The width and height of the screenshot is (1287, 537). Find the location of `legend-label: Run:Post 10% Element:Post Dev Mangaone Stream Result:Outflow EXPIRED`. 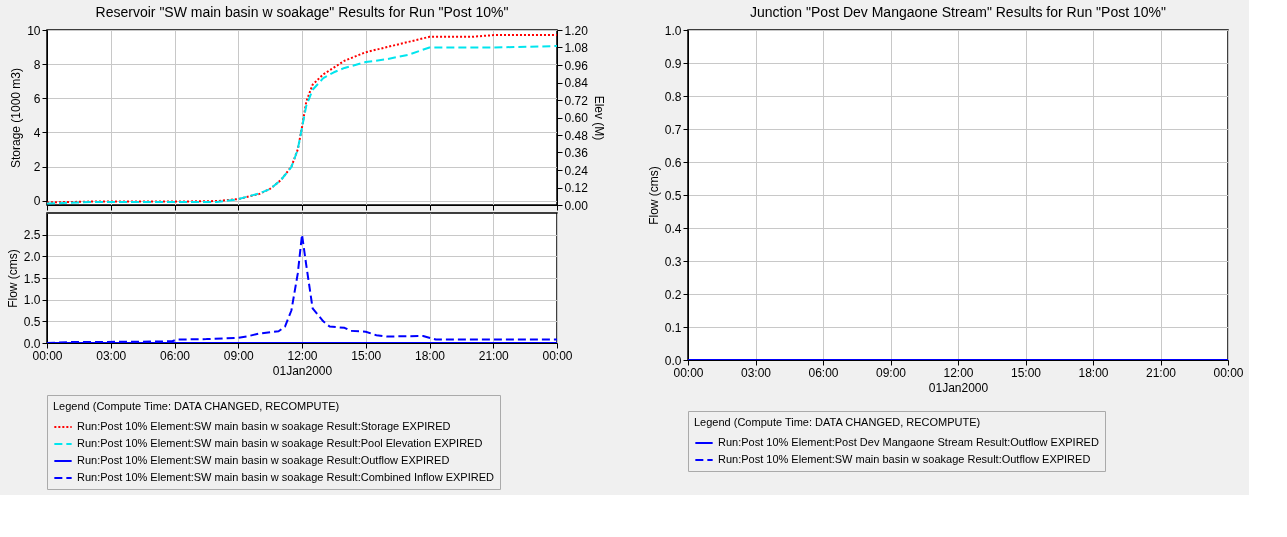

legend-label: Run:Post 10% Element:Post Dev Mangaone Stream Result:Outflow EXPIRED is located at coordinates (908, 442).